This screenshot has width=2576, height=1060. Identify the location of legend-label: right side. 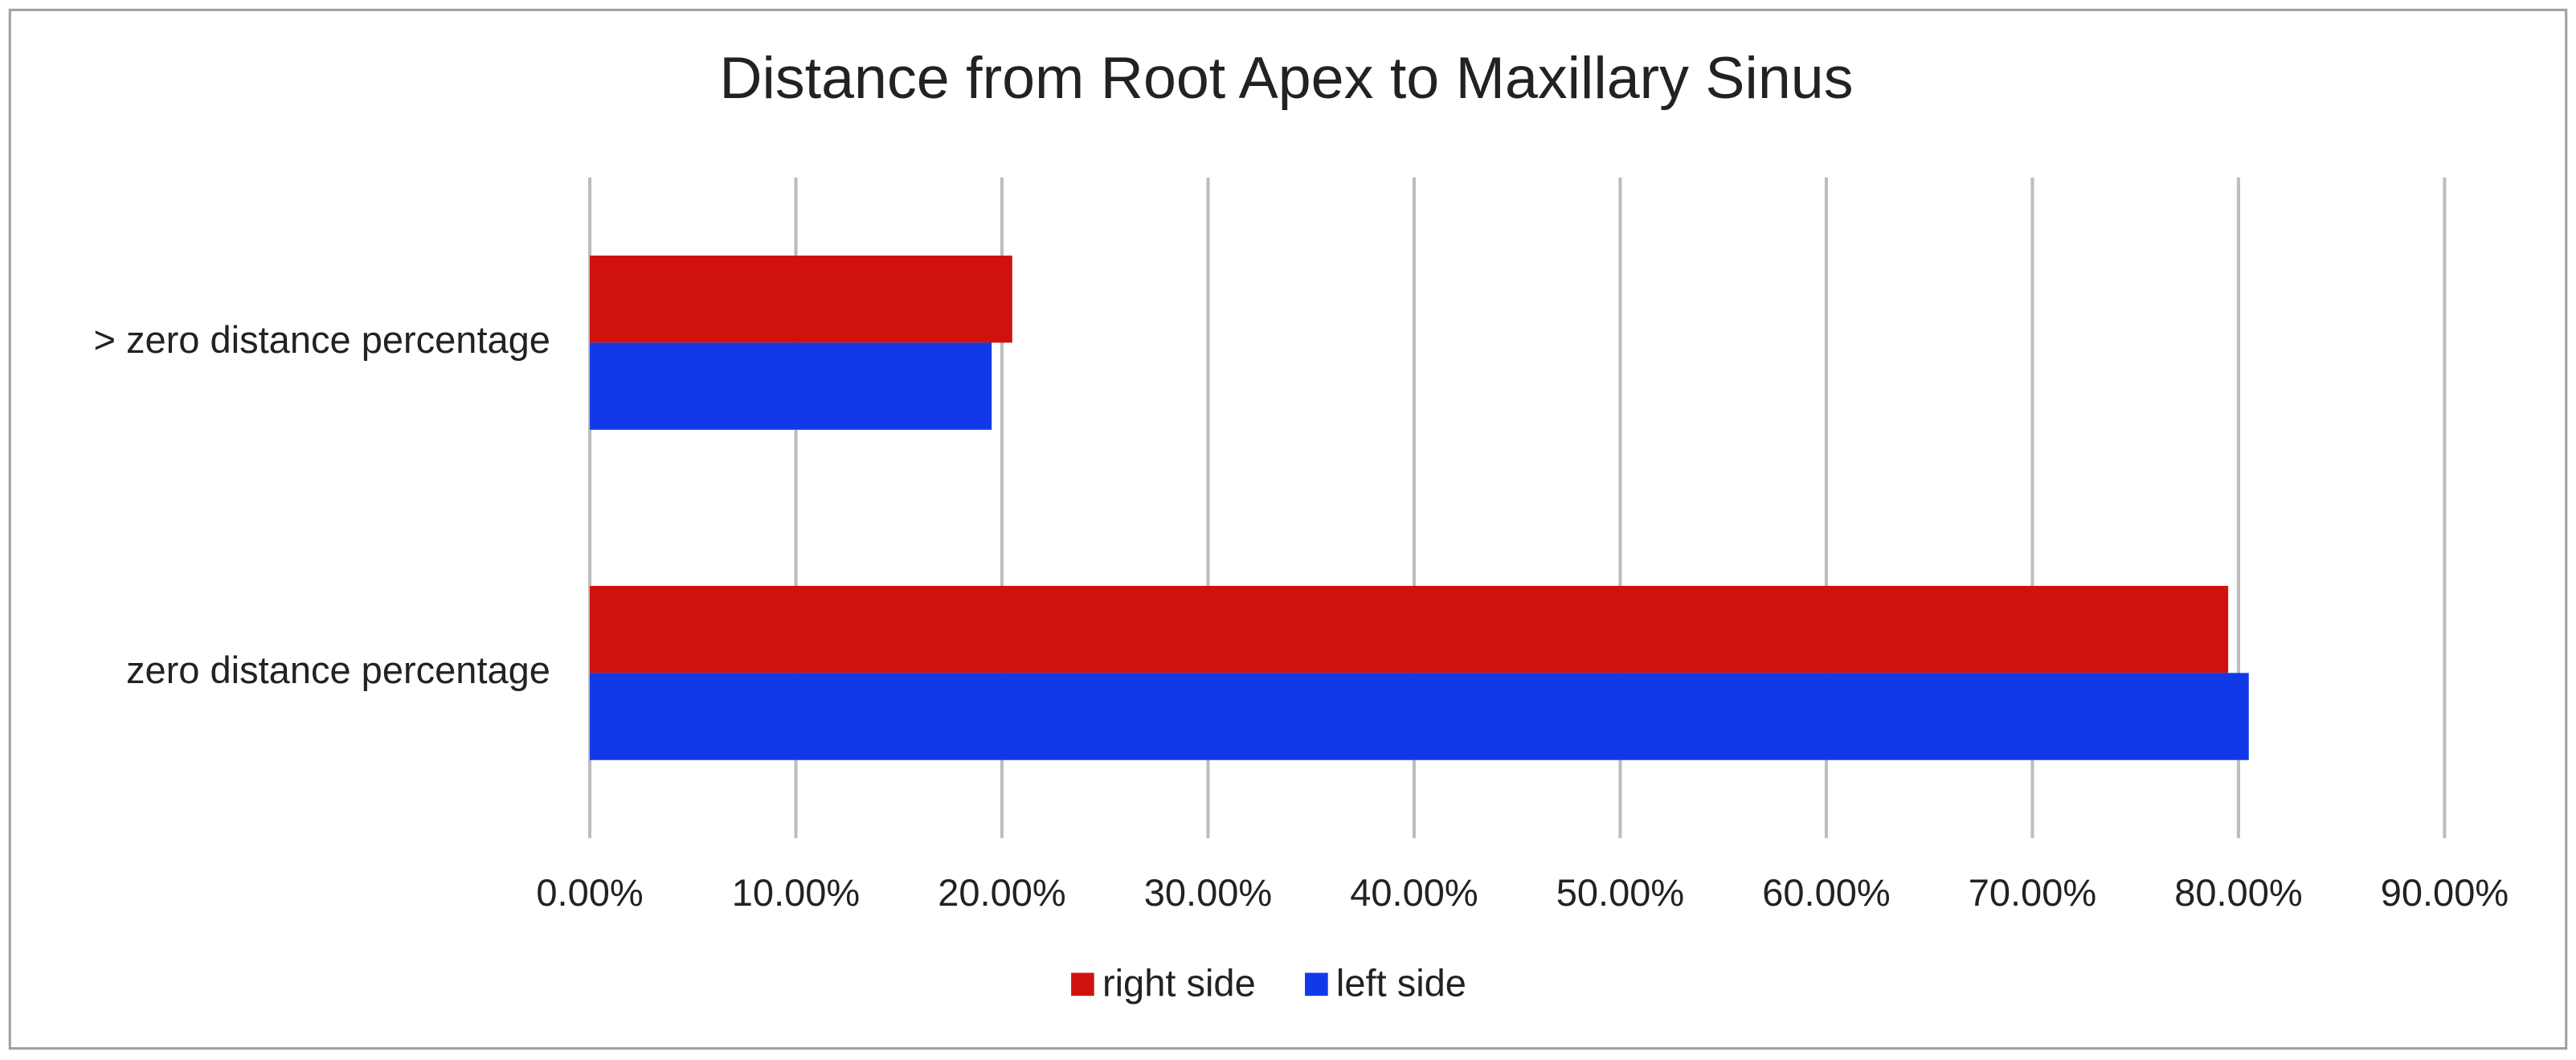
(1179, 982).